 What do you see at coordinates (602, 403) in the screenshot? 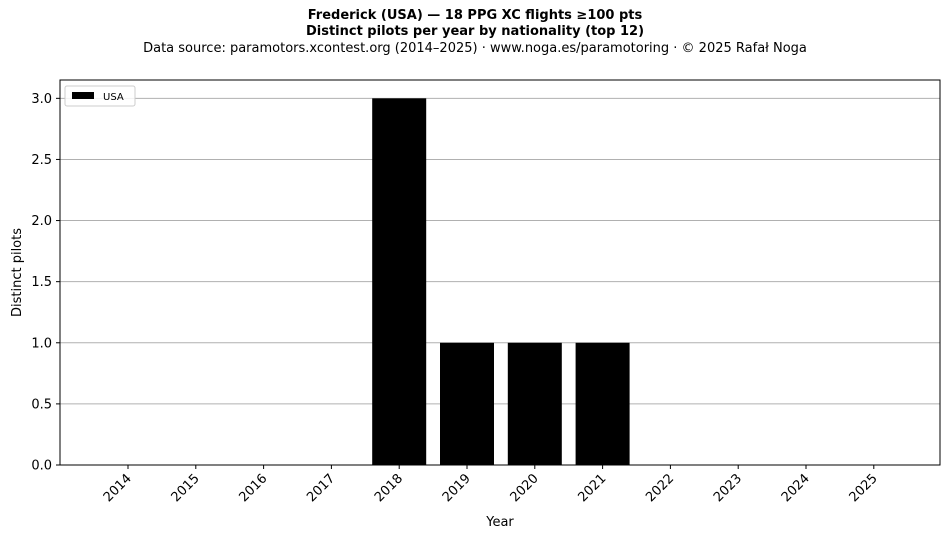
I see `bar-2021` at bounding box center [602, 403].